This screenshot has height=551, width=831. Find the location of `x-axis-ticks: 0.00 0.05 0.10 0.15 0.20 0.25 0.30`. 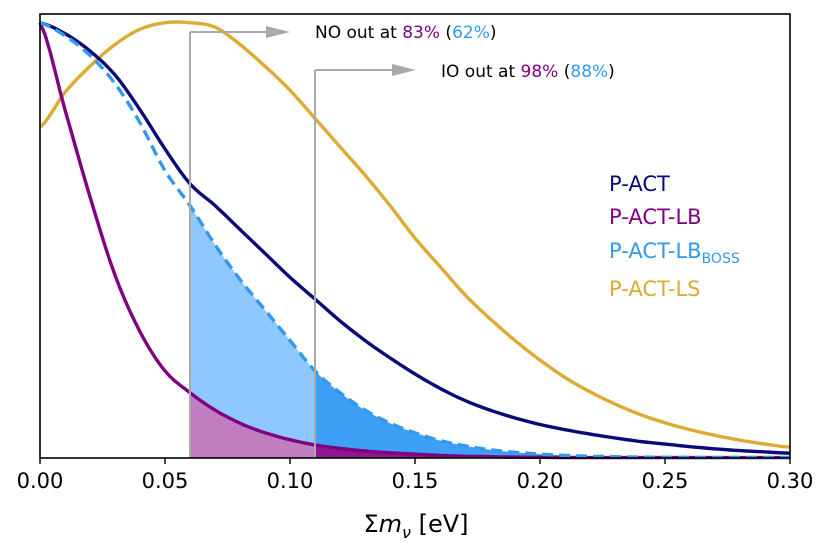

x-axis-ticks: 0.00 0.05 0.10 0.15 0.20 0.25 0.30 is located at coordinates (415, 475).